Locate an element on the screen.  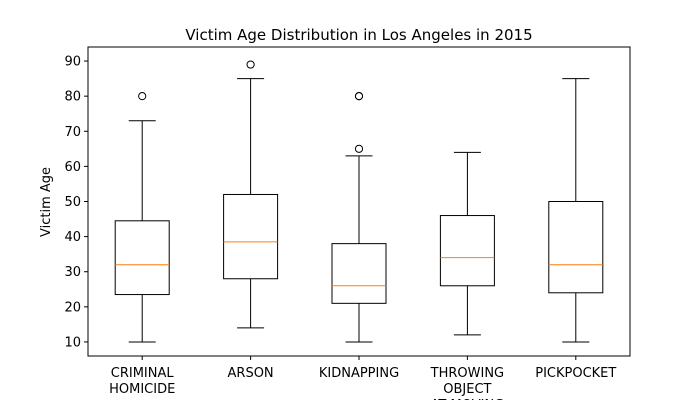
y-tick-label: 80 is located at coordinates (72, 97).